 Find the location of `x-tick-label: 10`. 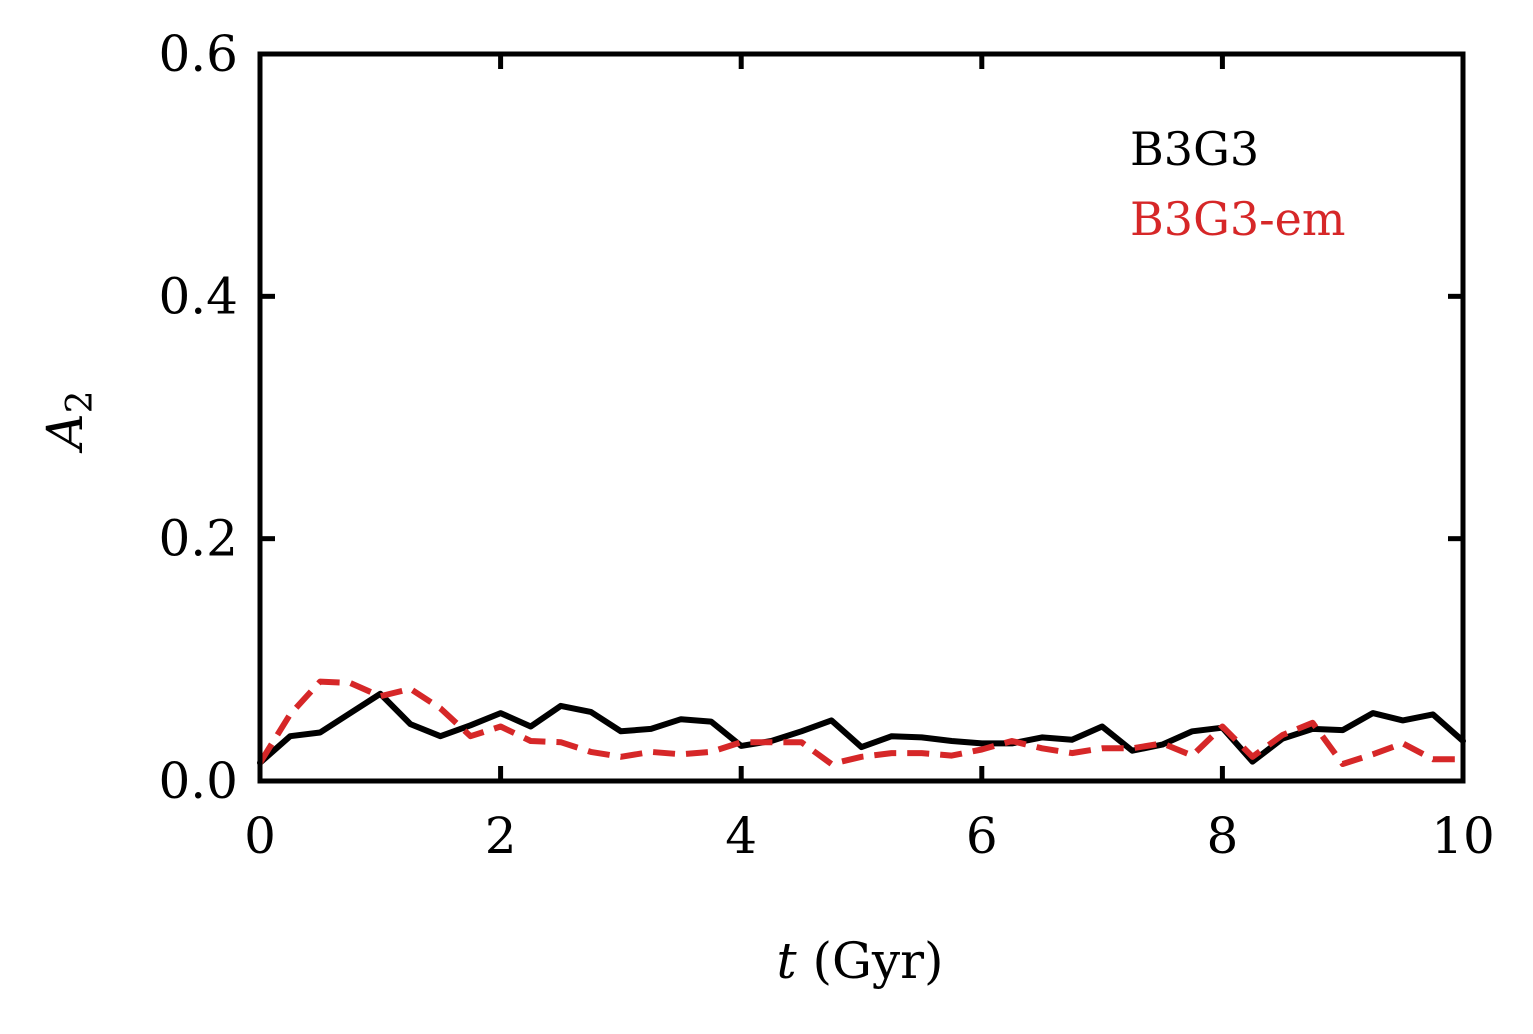

x-tick-label: 10 is located at coordinates (1463, 836).